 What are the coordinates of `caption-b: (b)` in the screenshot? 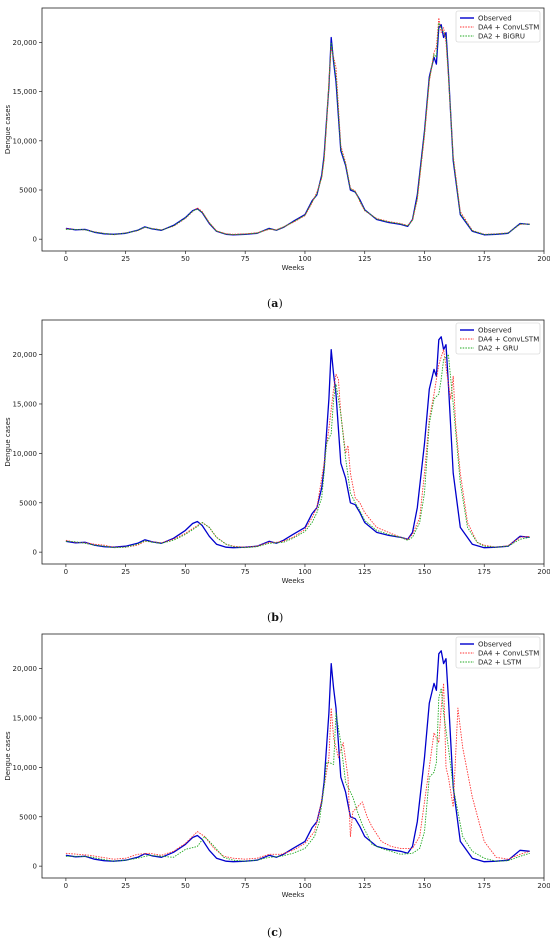 It's located at (275, 617).